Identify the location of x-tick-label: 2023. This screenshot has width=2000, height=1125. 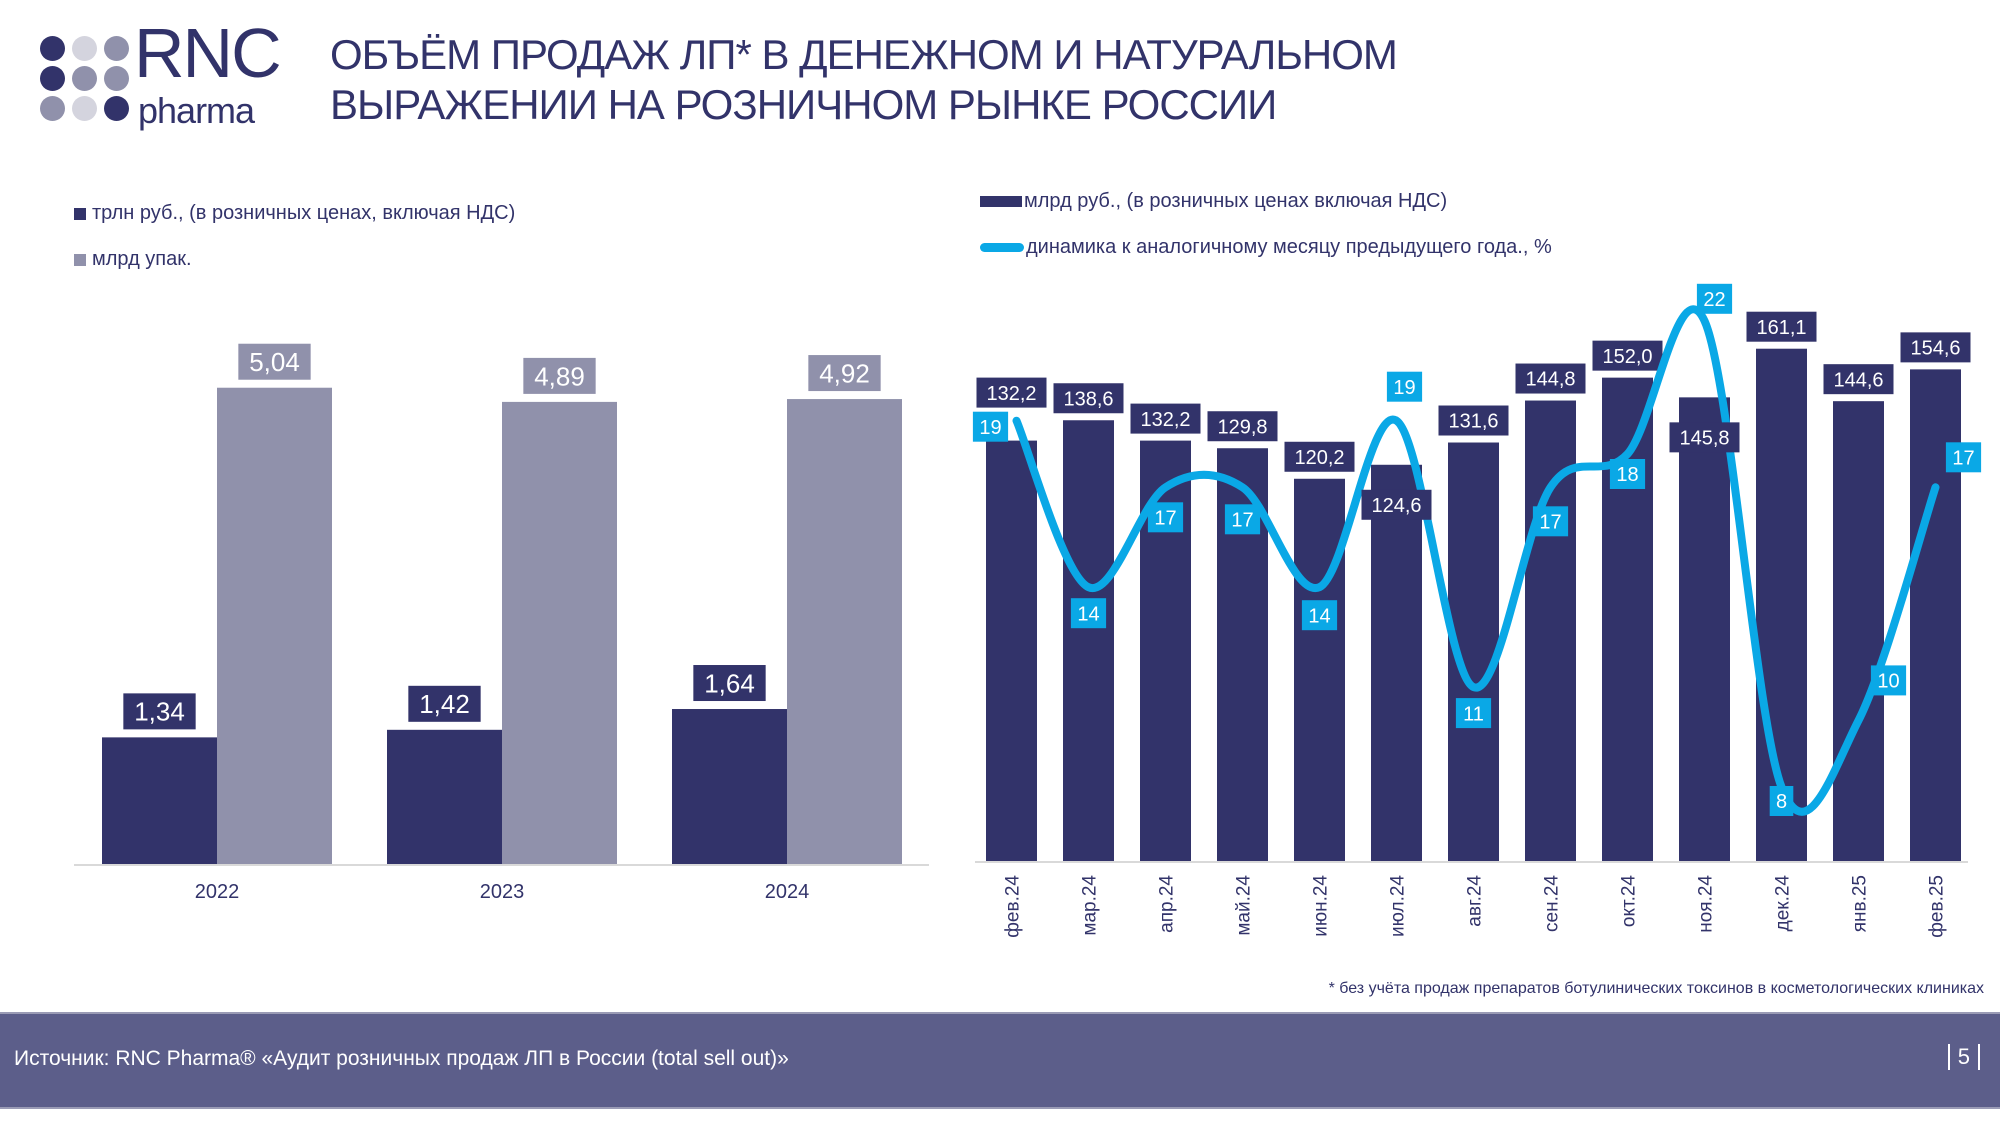
(502, 892).